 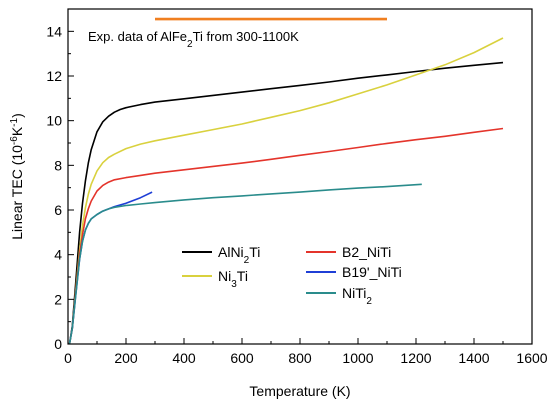 I want to click on x-tick-label: 0, so click(x=68, y=358).